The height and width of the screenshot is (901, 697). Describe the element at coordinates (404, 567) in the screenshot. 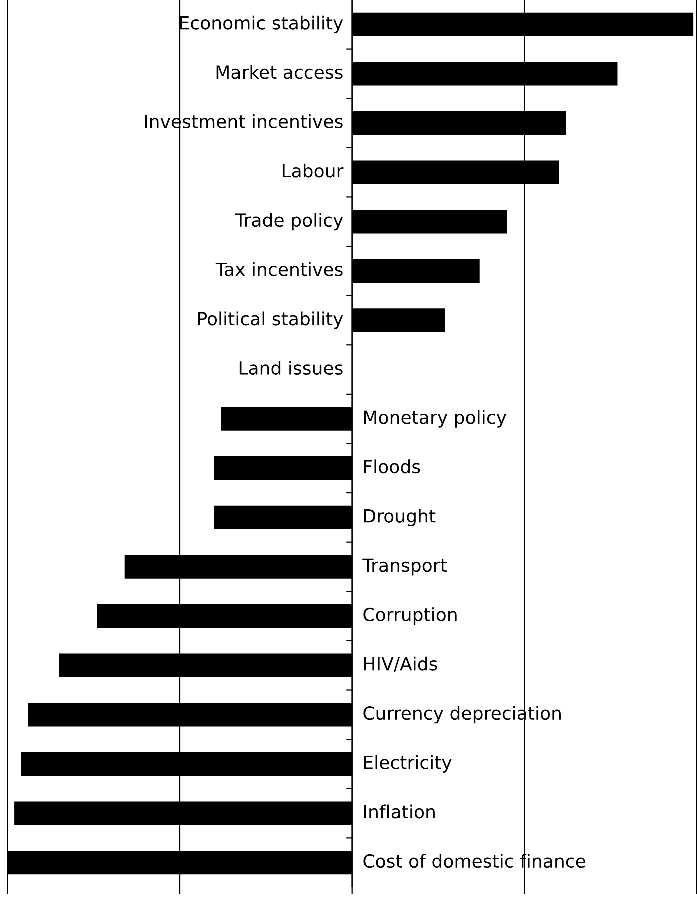

I see `y-tick-label: Transport` at that location.